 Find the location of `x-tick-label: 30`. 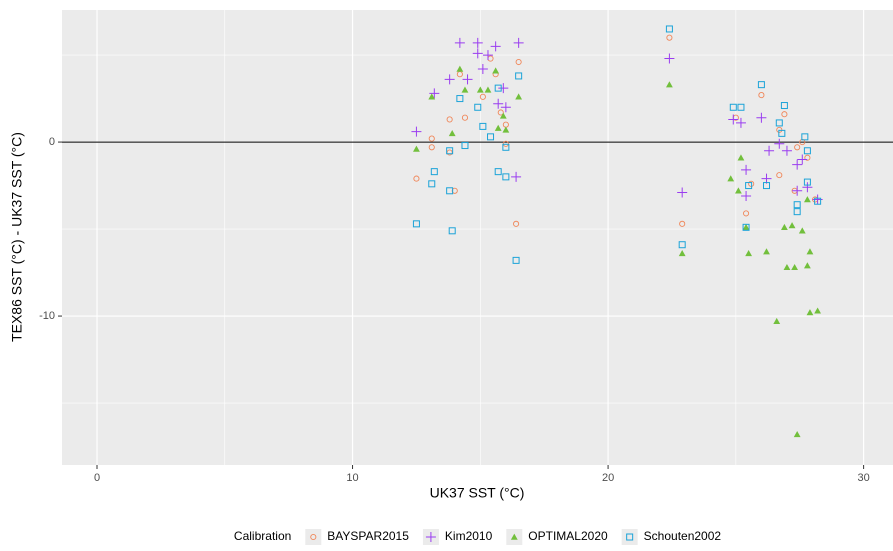

x-tick-label: 30 is located at coordinates (863, 478).